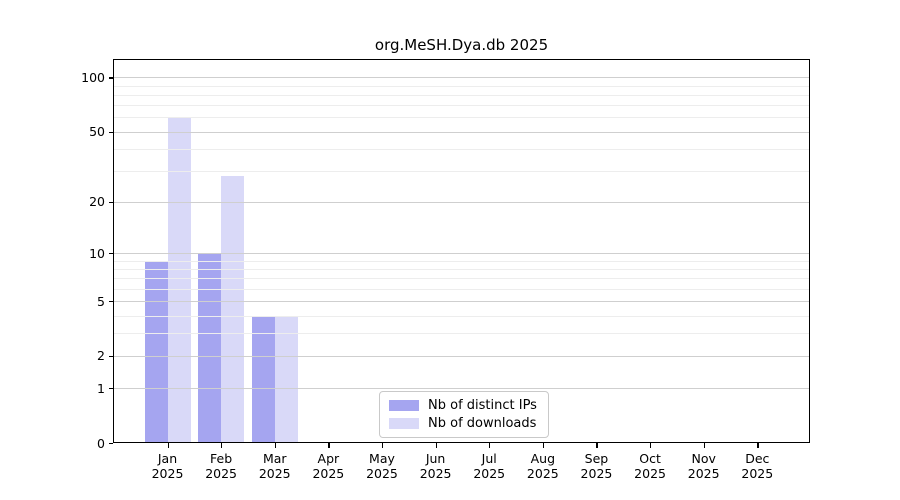 The height and width of the screenshot is (500, 900). Describe the element at coordinates (703, 466) in the screenshot. I see `x-tick-label: Nov 2025` at that location.